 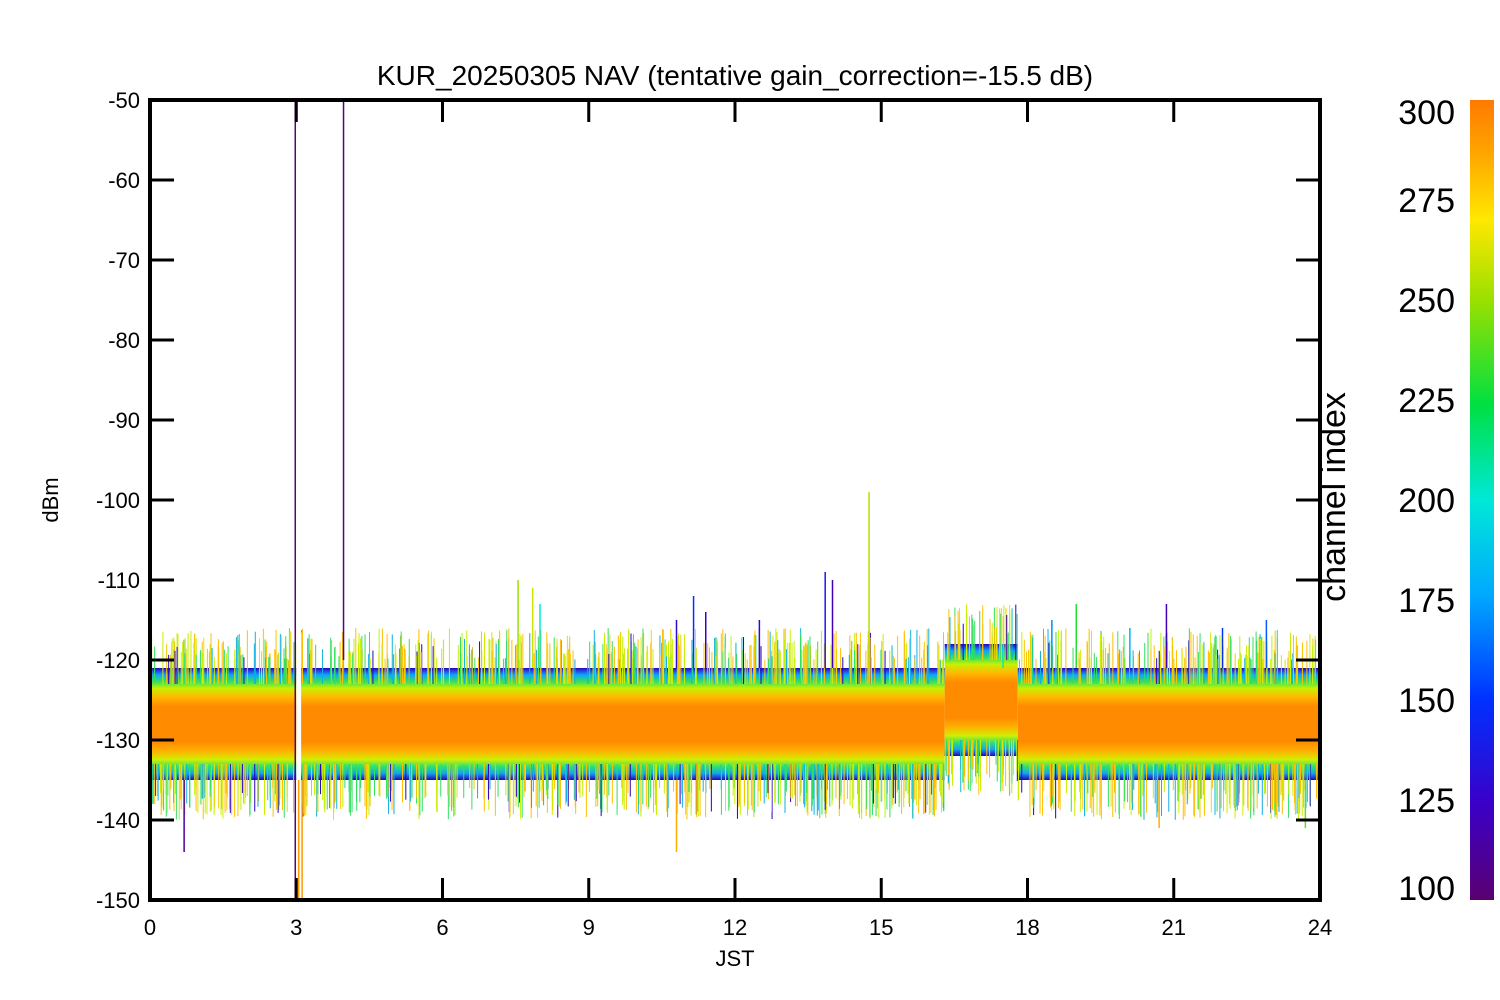 I want to click on colorbar-gradient, so click(x=1482, y=500).